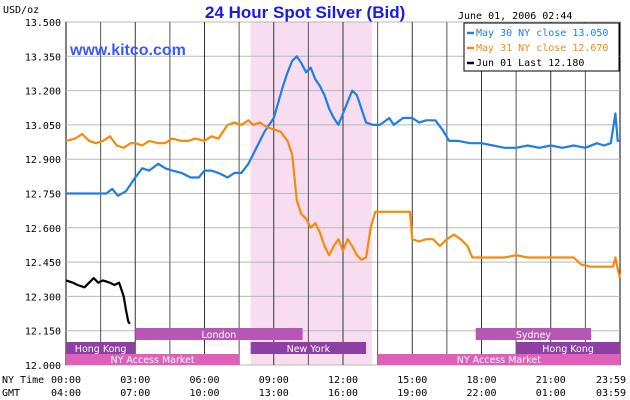  What do you see at coordinates (542, 33) in the screenshot?
I see `legend-entry: May 30 NY close 13.050` at bounding box center [542, 33].